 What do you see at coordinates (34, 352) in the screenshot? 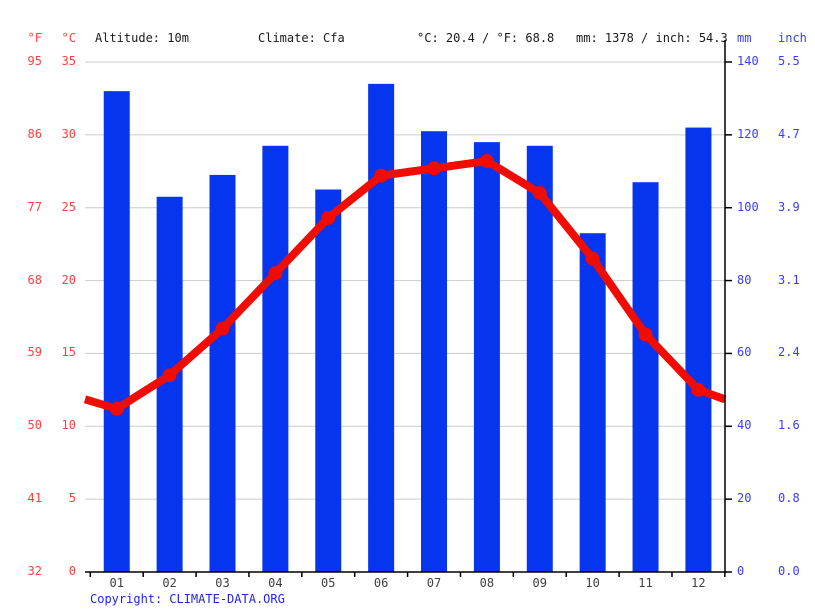
I see `fahrenheit-tick-label: 59` at bounding box center [34, 352].